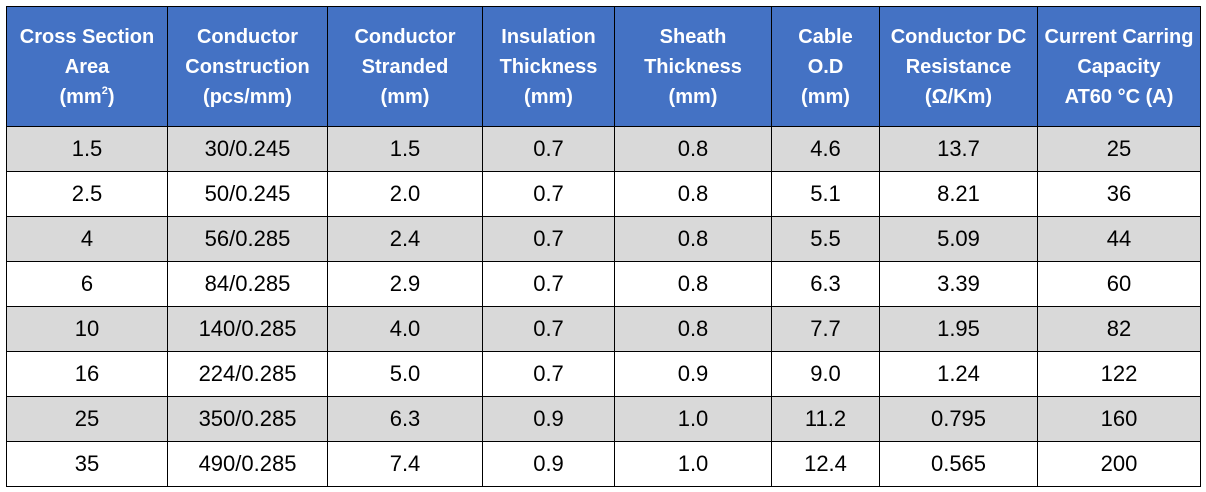 This screenshot has height=492, width=1206. I want to click on header-cable-od: Cable O.D (mm), so click(825, 66).